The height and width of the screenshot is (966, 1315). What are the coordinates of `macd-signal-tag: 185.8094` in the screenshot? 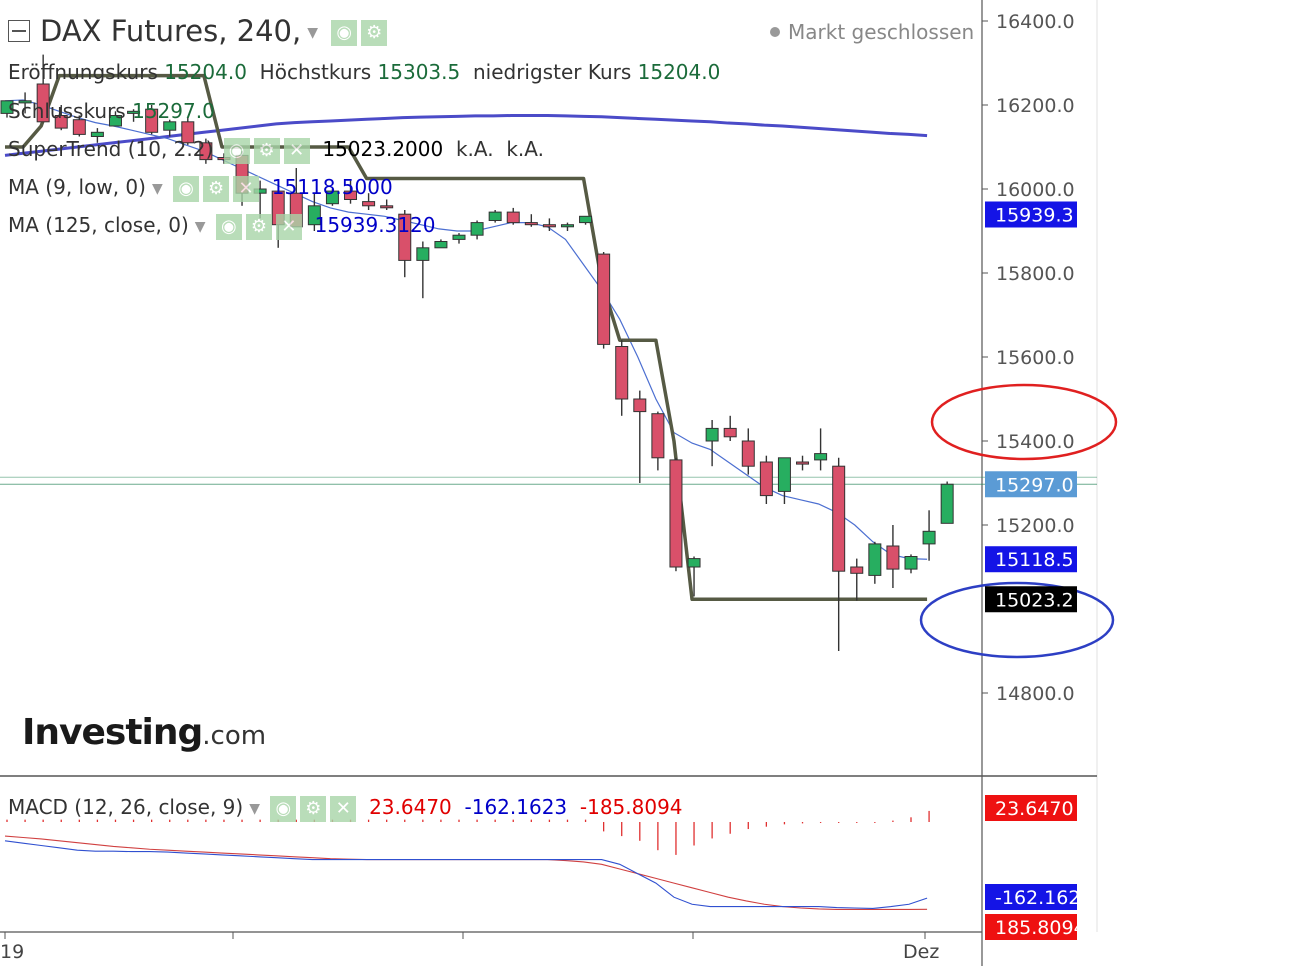 It's located at (1035, 927).